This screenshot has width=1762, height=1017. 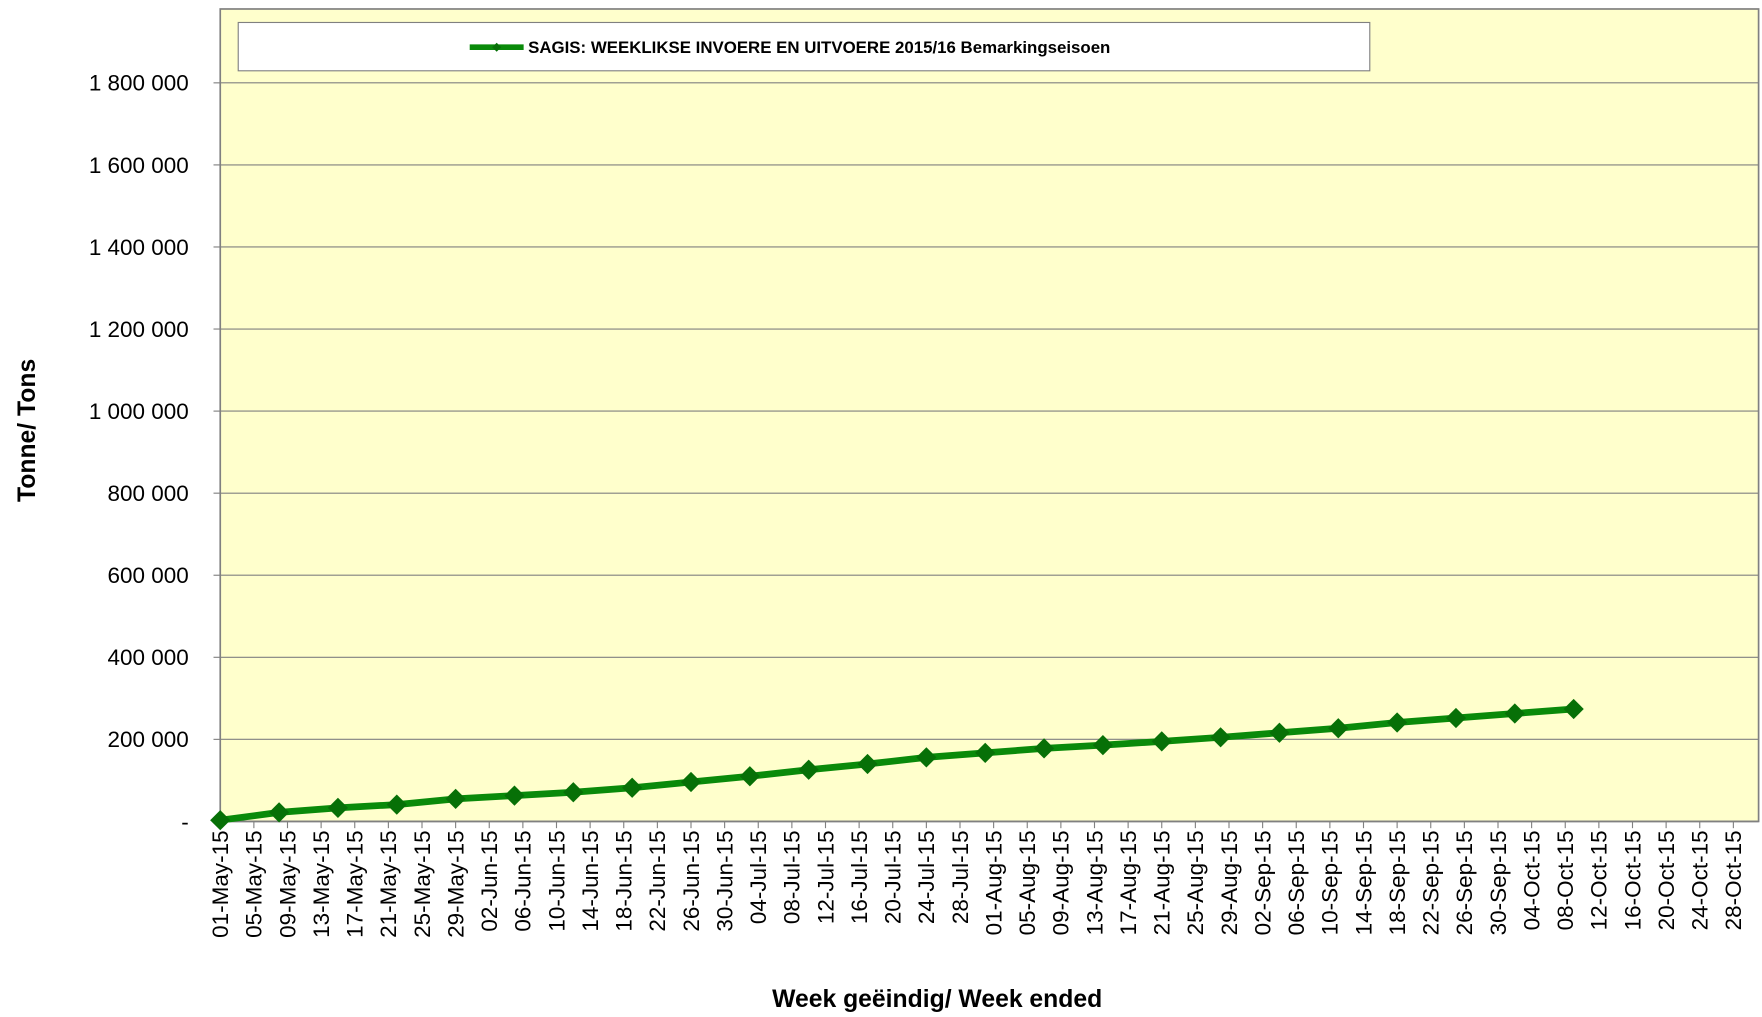 I want to click on x-tick-label: 28-Oct-15, so click(x=1733, y=880).